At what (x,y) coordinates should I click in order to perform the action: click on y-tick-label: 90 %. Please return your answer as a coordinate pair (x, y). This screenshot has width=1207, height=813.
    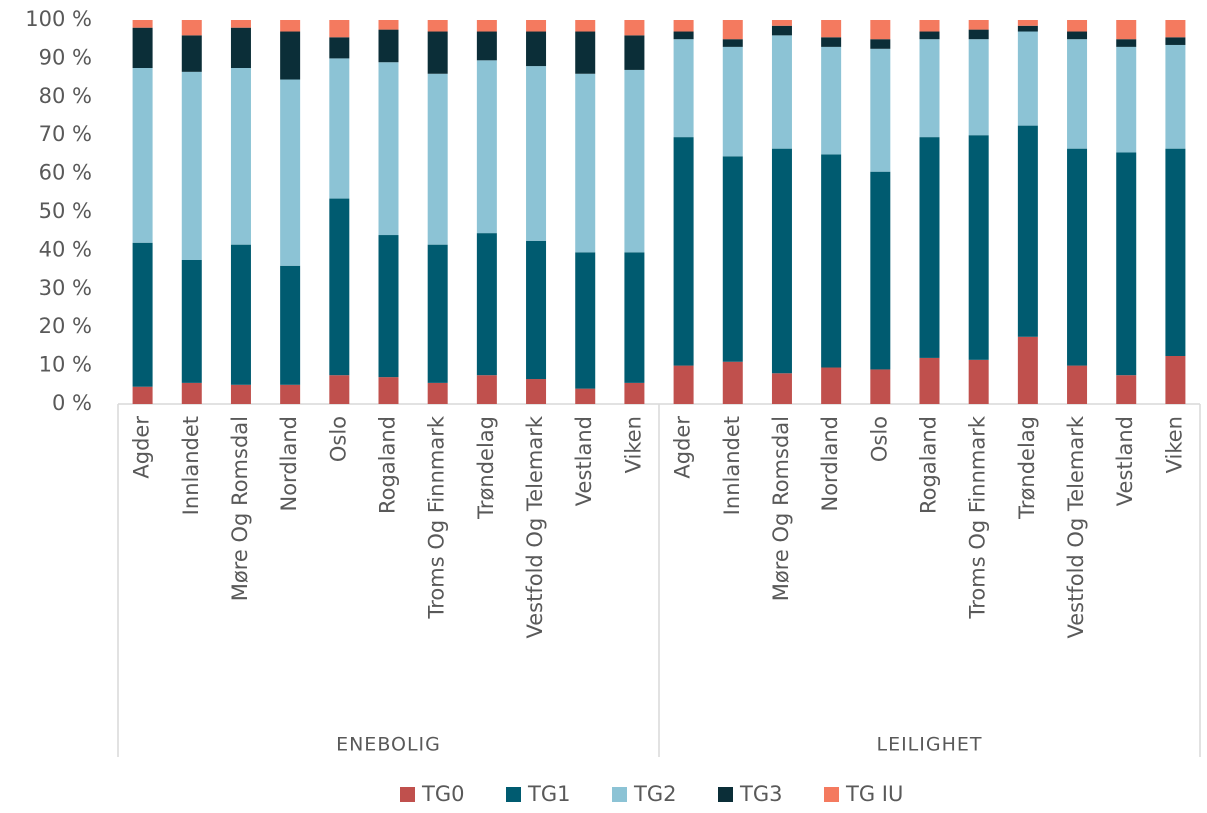
    Looking at the image, I should click on (65, 57).